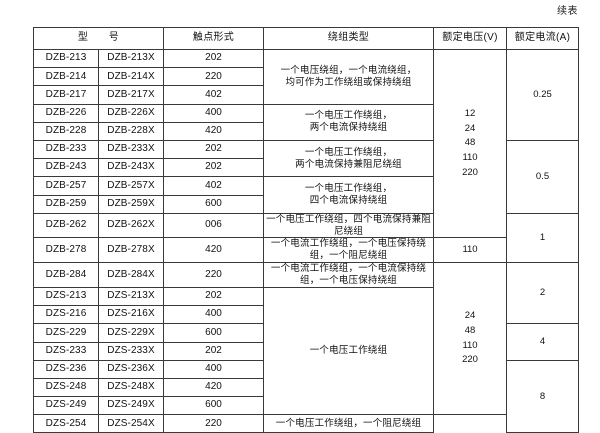 This screenshot has width=600, height=433. I want to click on voltage-value: 110, so click(470, 158).